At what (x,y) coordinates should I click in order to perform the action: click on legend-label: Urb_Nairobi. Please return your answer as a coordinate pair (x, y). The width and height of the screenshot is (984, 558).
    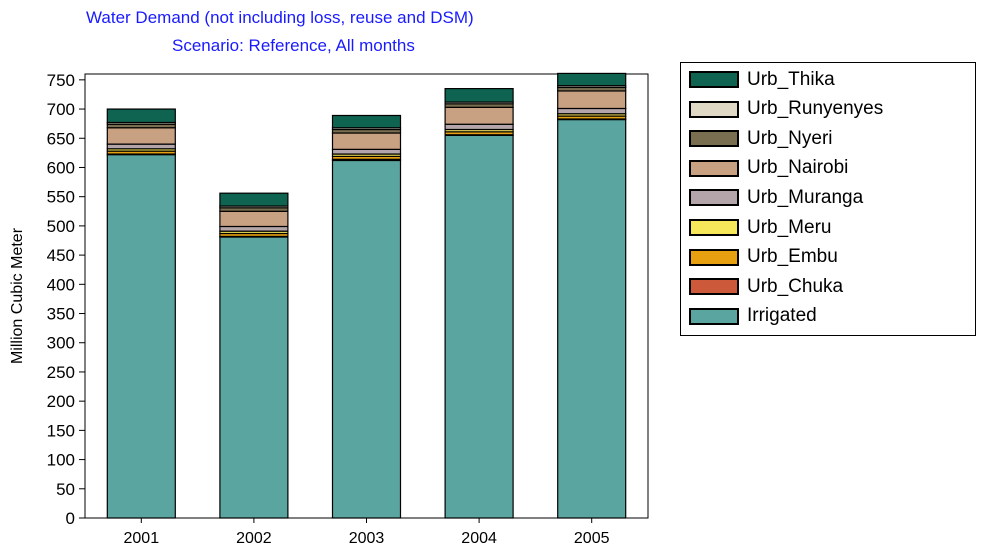
    Looking at the image, I should click on (798, 168).